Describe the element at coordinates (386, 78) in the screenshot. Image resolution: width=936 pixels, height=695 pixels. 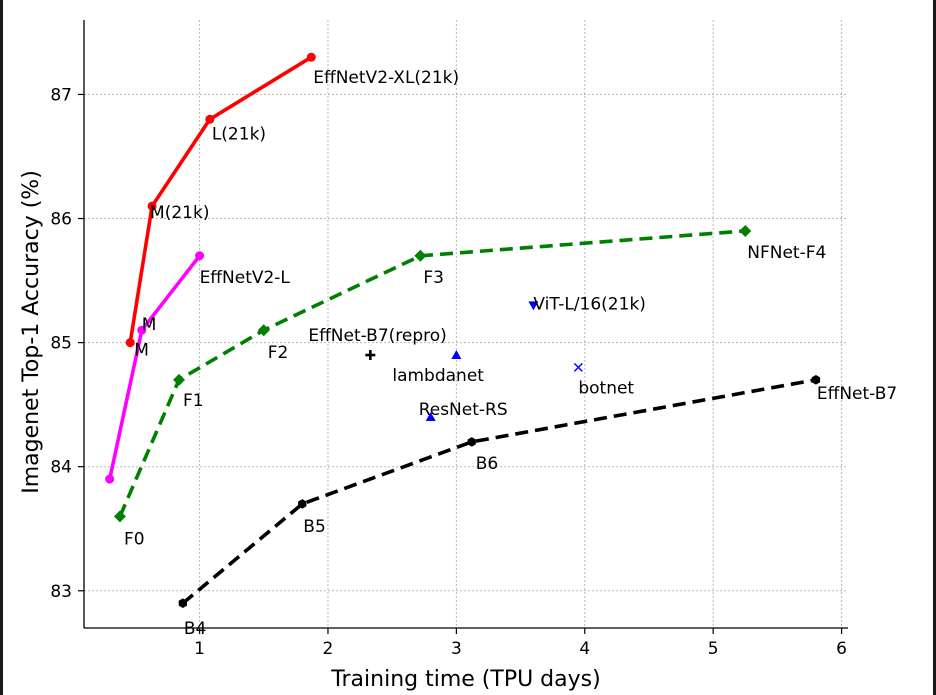
I see `data-label: EffNetV2-XL(21k)` at that location.